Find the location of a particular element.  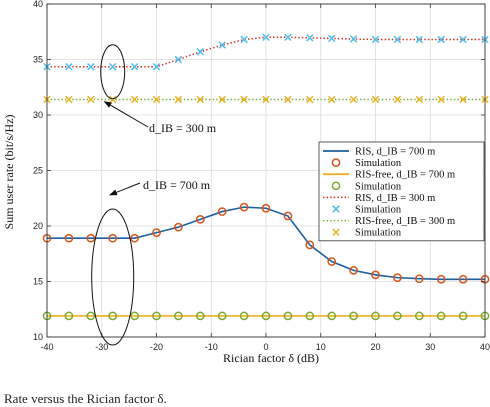

y-tick-label: 15 is located at coordinates (38, 282).